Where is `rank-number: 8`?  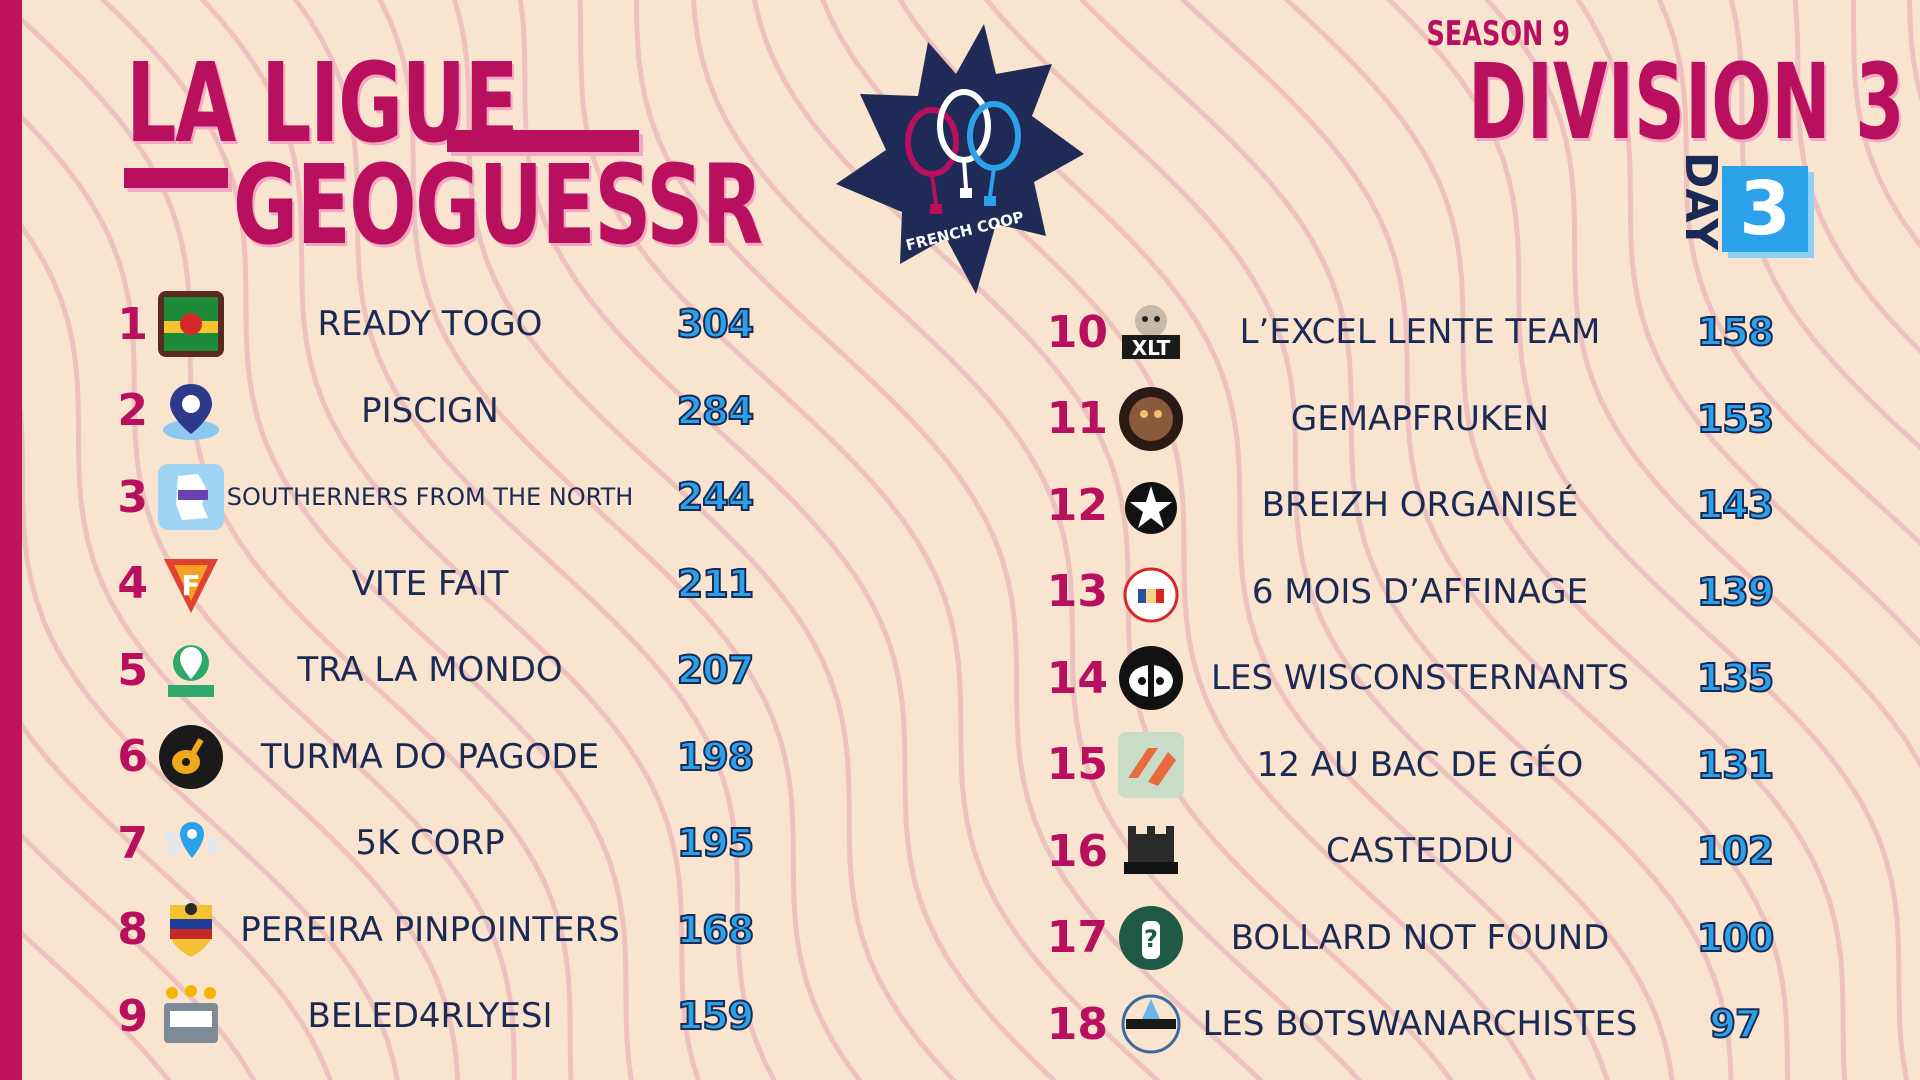 rank-number: 8 is located at coordinates (132, 929).